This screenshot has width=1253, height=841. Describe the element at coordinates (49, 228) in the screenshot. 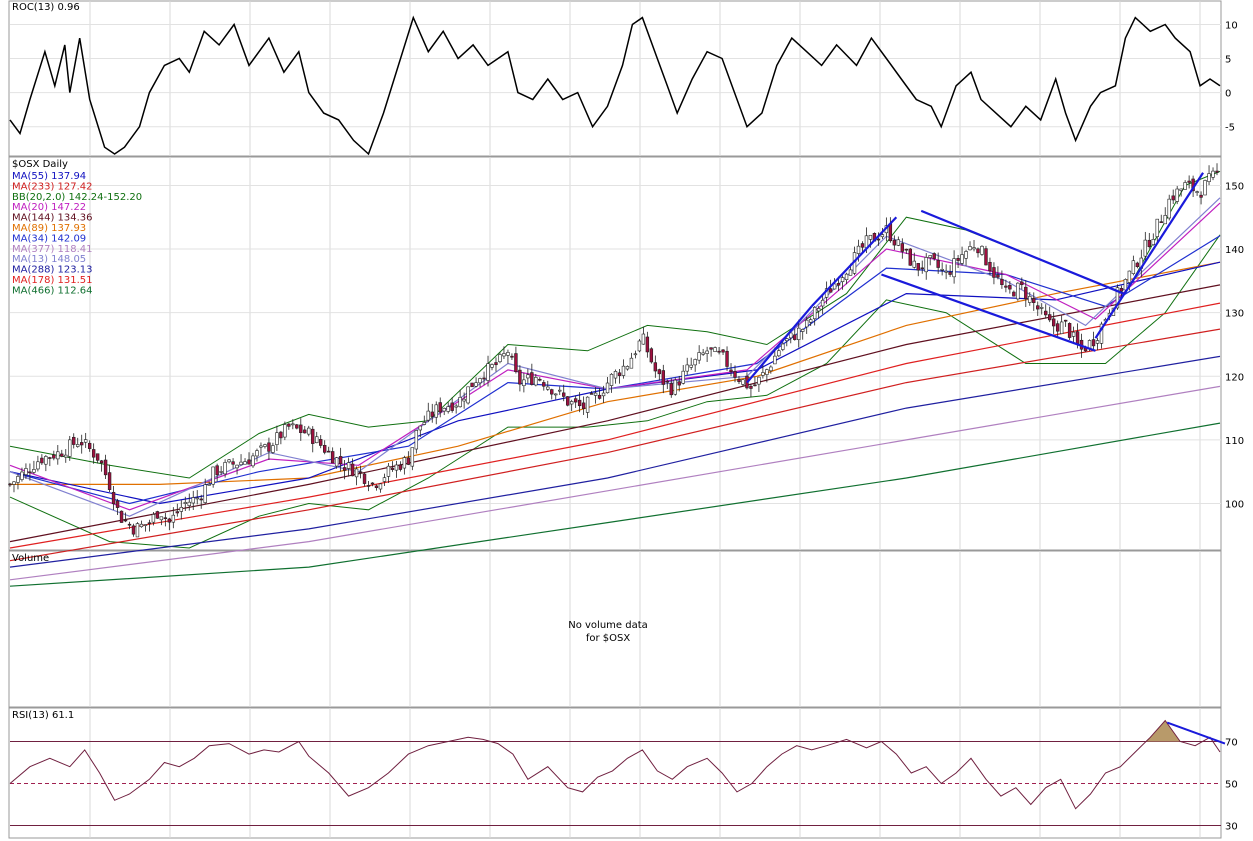

I see `legend-entry: MA(89) 137.93` at that location.